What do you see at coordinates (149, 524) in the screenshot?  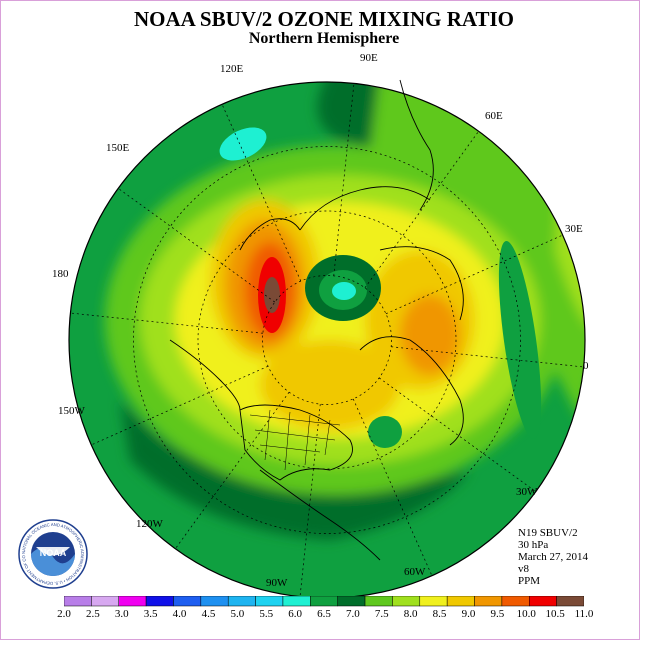 I see `lon-label-120w: 120W` at bounding box center [149, 524].